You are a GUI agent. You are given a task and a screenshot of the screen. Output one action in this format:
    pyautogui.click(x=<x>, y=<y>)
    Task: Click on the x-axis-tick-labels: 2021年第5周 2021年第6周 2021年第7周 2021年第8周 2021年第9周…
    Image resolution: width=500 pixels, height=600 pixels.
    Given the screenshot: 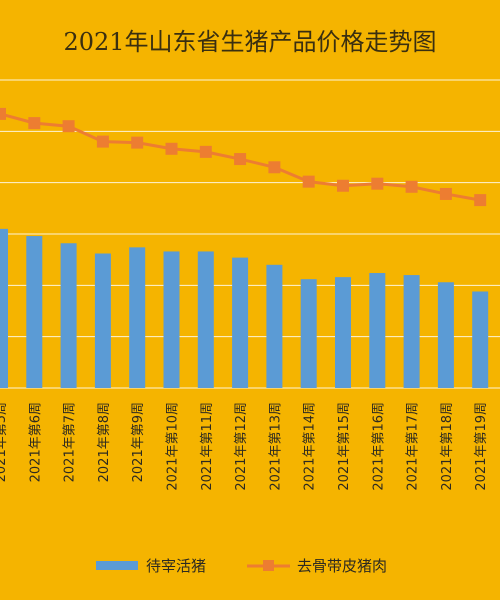 What is the action you would take?
    pyautogui.click(x=244, y=446)
    